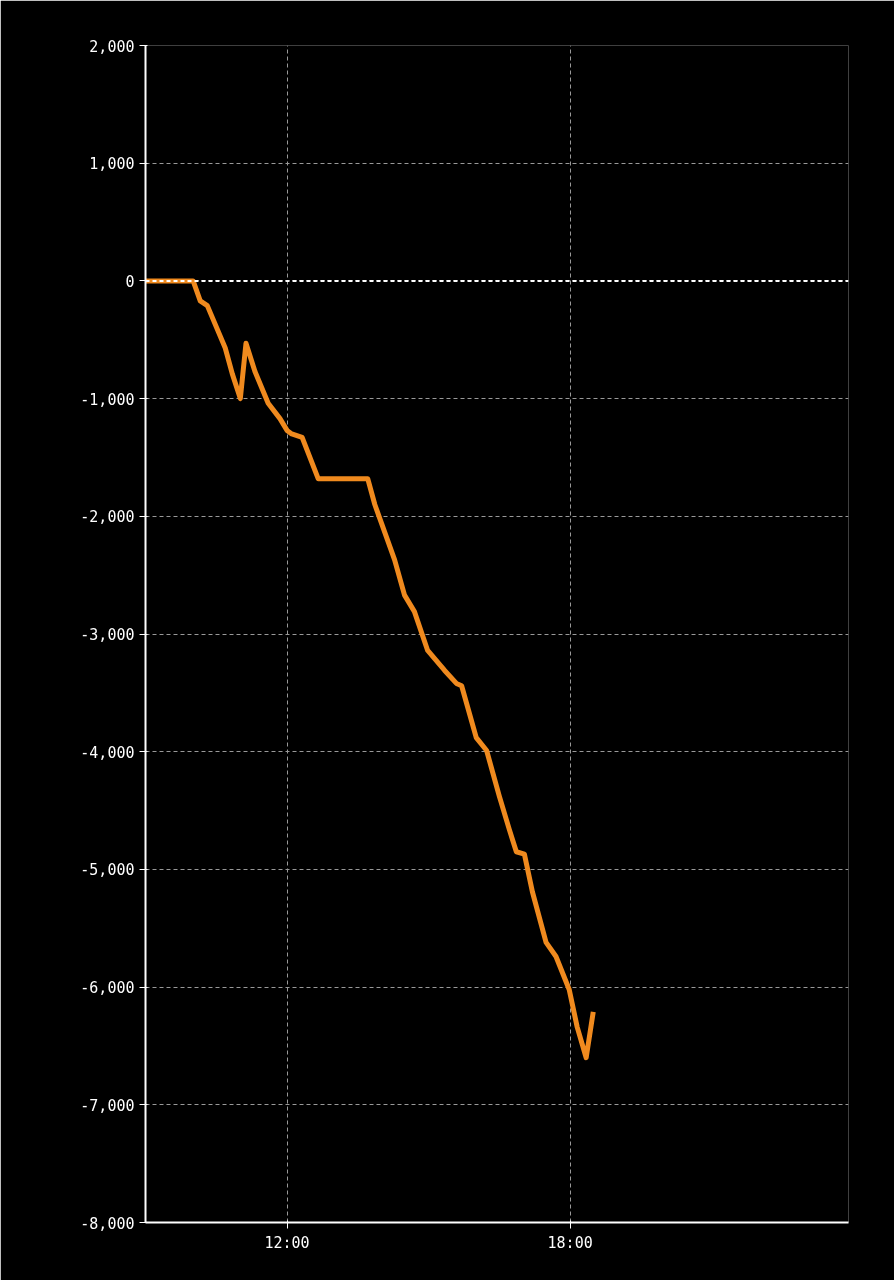 Image resolution: width=894 pixels, height=1280 pixels. Describe the element at coordinates (112, 46) in the screenshot. I see `y-tick-label: 2,000` at that location.